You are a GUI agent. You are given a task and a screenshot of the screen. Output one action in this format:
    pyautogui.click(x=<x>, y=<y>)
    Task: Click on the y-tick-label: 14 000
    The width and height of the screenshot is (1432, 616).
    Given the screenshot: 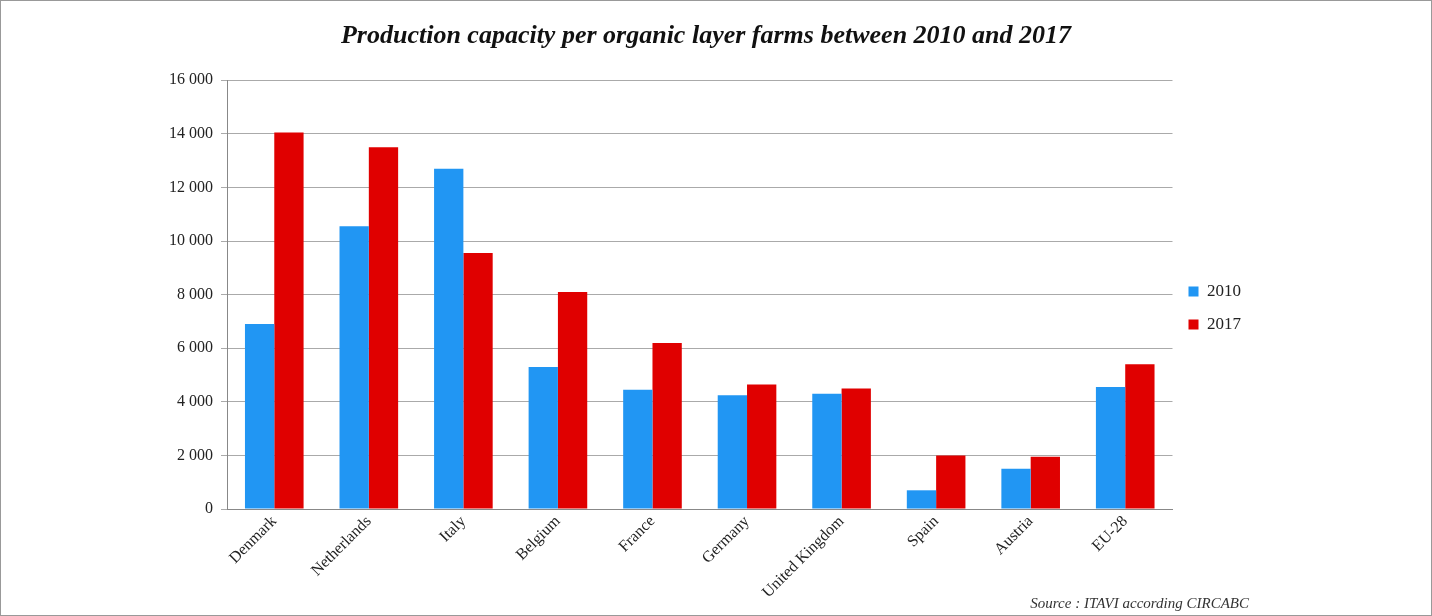 What is the action you would take?
    pyautogui.click(x=191, y=133)
    